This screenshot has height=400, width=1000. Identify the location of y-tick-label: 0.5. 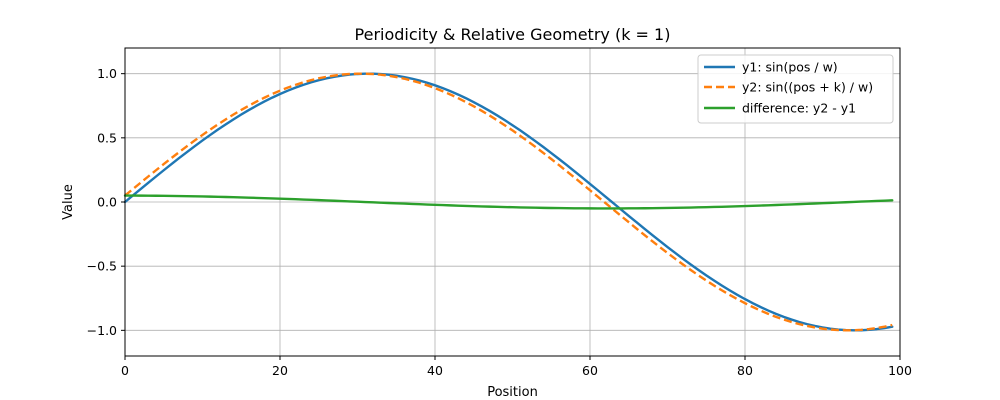
(107, 137).